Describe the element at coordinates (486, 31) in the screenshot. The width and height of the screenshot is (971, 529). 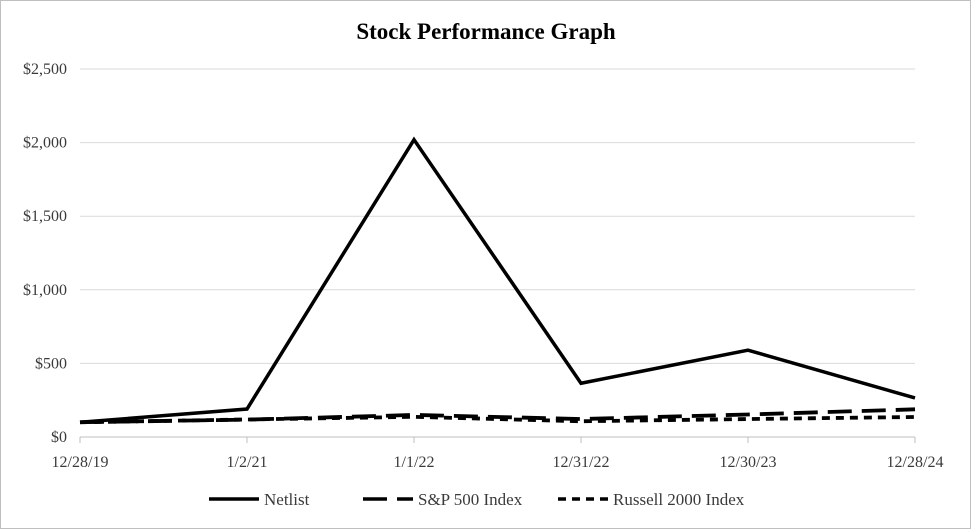
I see `chart-title: Stock Performance Graph` at that location.